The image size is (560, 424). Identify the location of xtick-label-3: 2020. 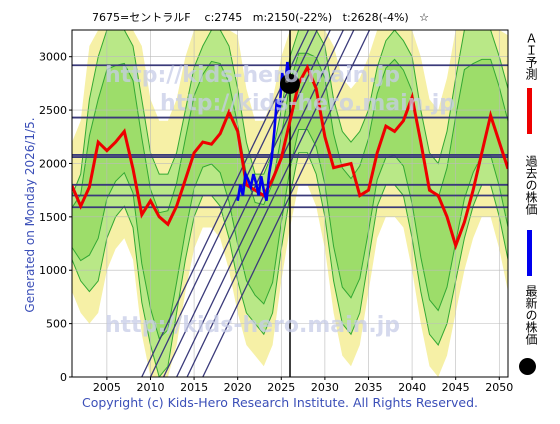
(238, 387).